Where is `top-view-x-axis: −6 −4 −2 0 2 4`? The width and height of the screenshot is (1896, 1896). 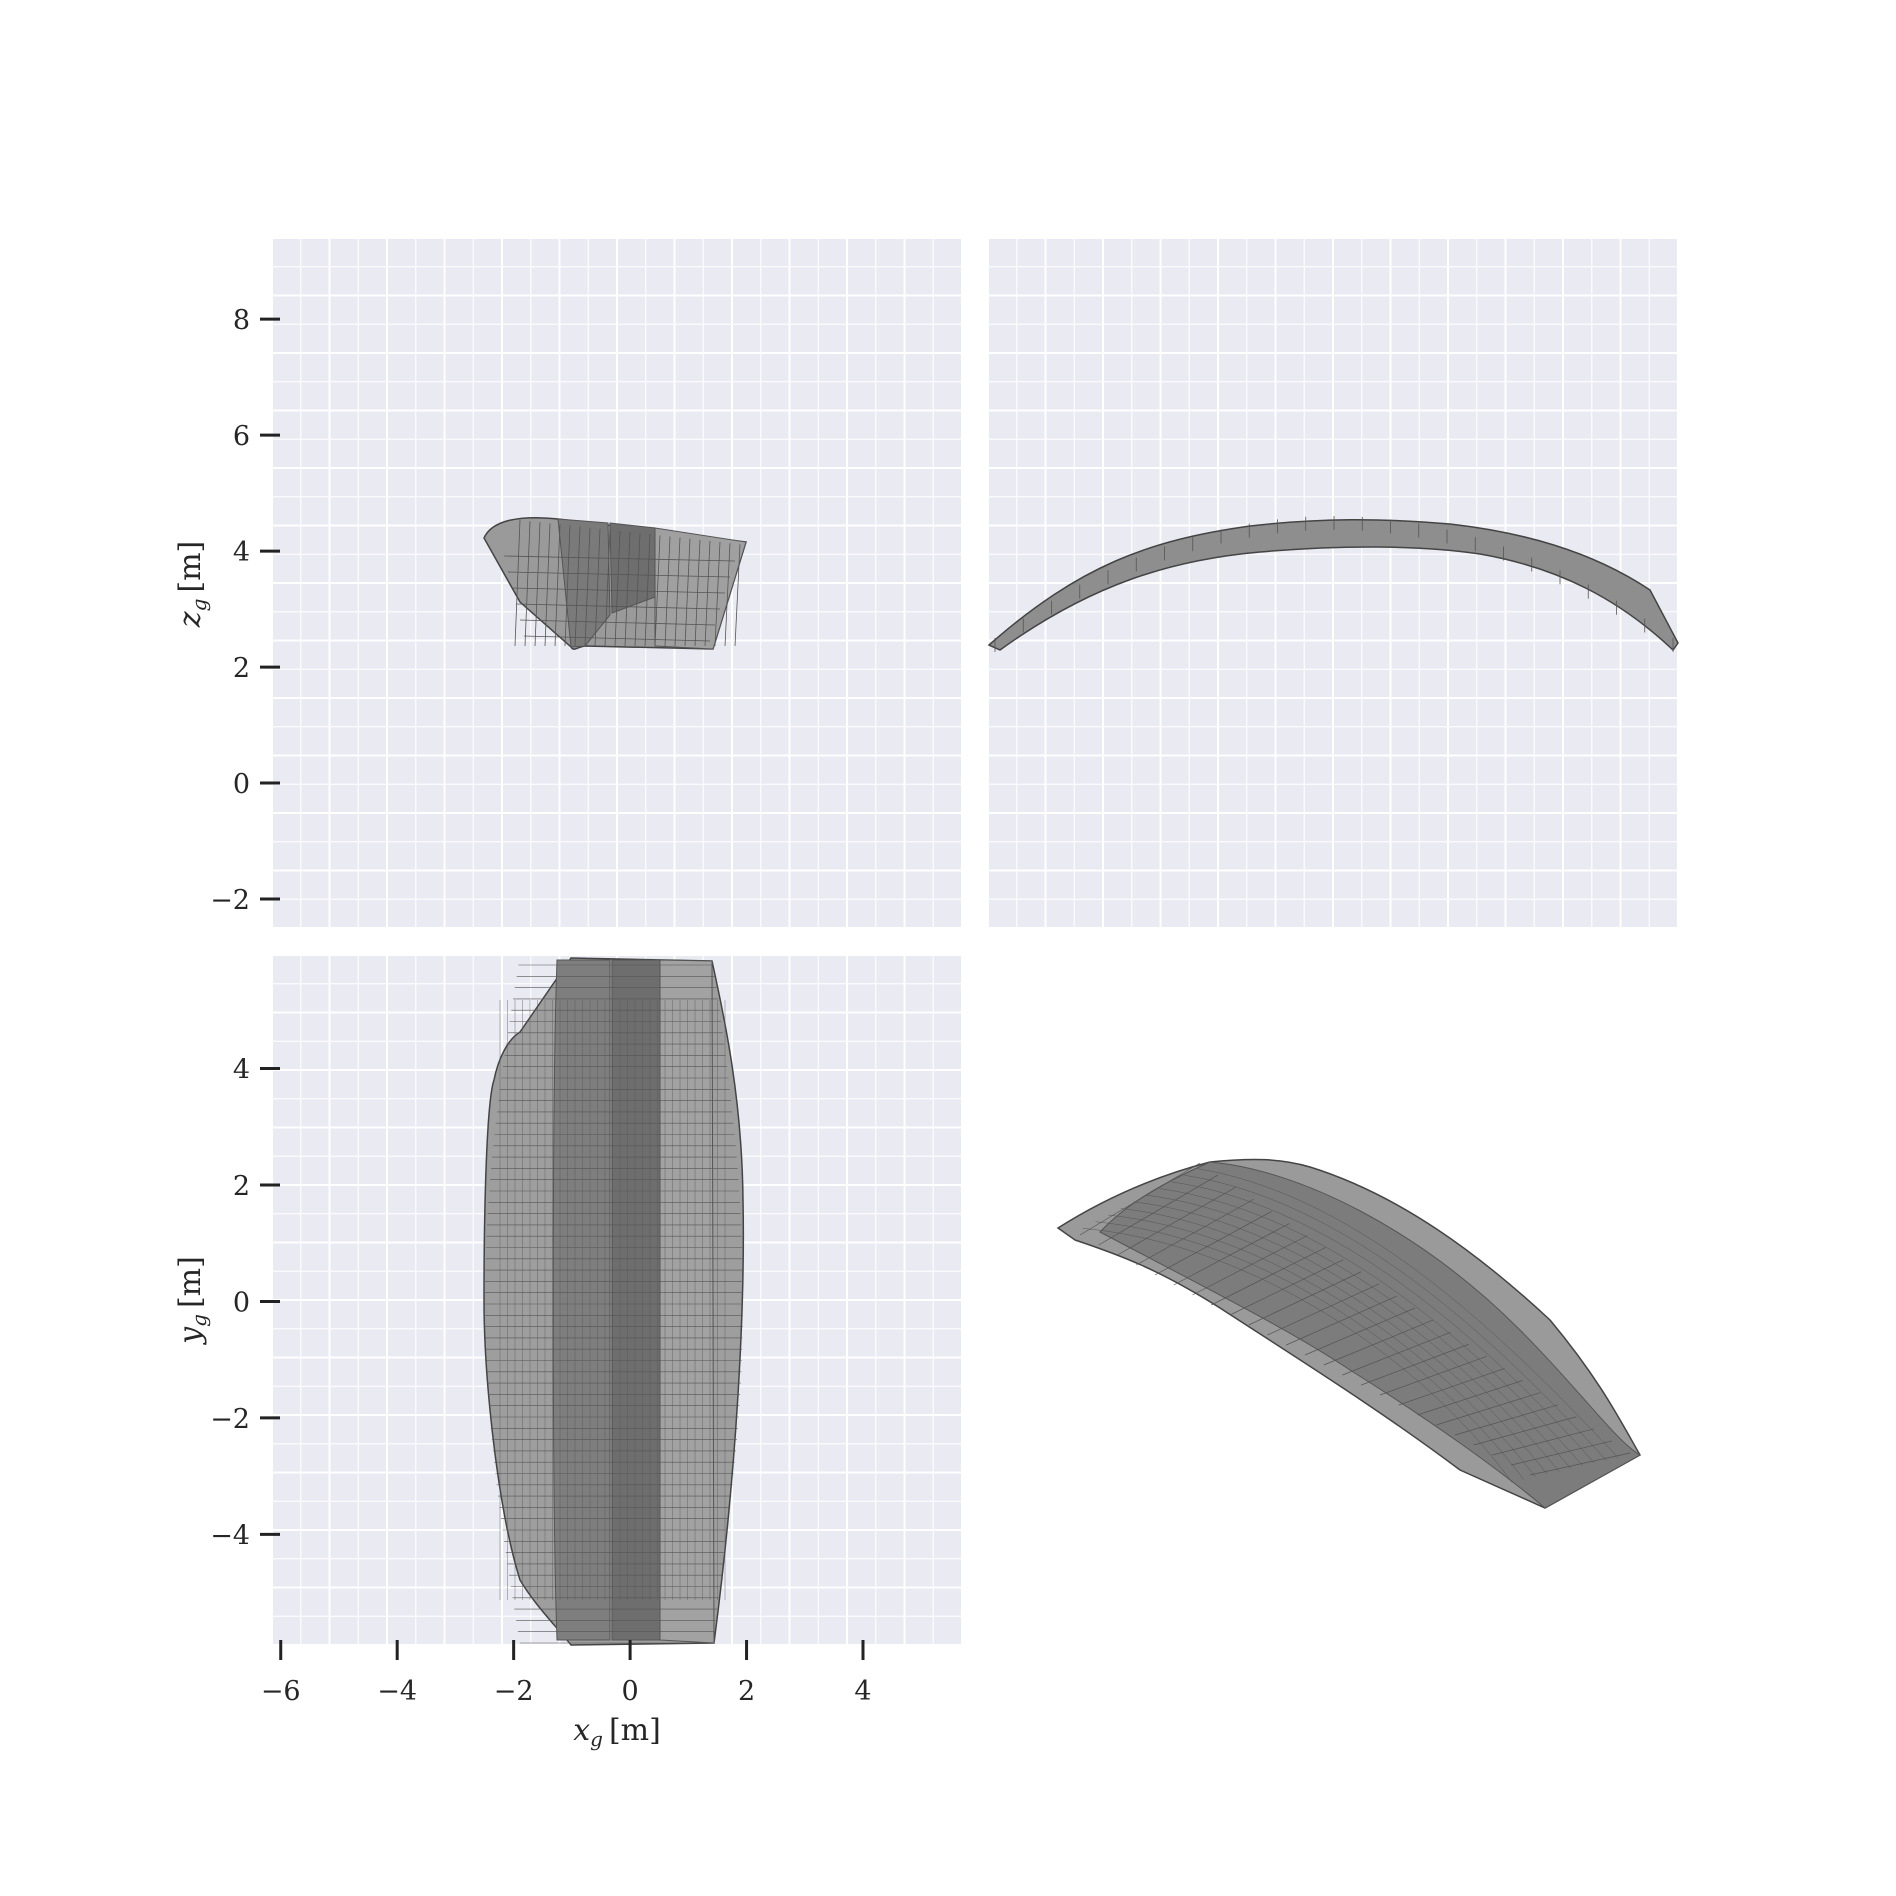
top-view-x-axis: −6 −4 −2 0 2 4 is located at coordinates (566, 1673).